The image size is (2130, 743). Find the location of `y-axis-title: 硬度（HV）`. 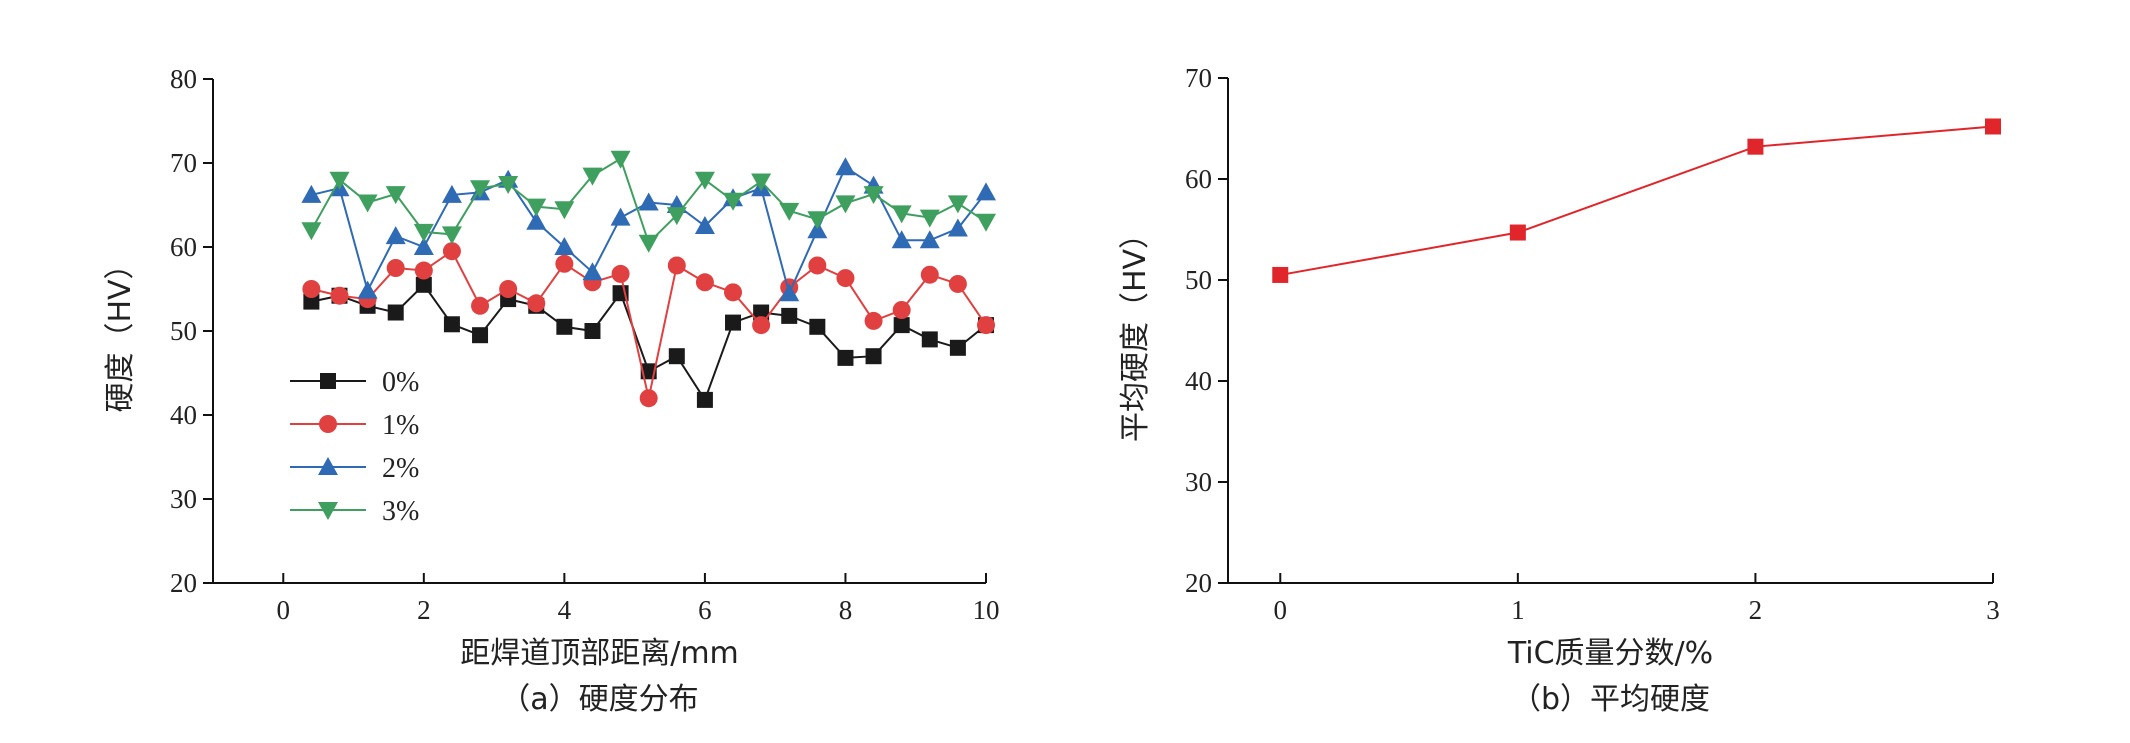

y-axis-title: 硬度（HV） is located at coordinates (120, 330).